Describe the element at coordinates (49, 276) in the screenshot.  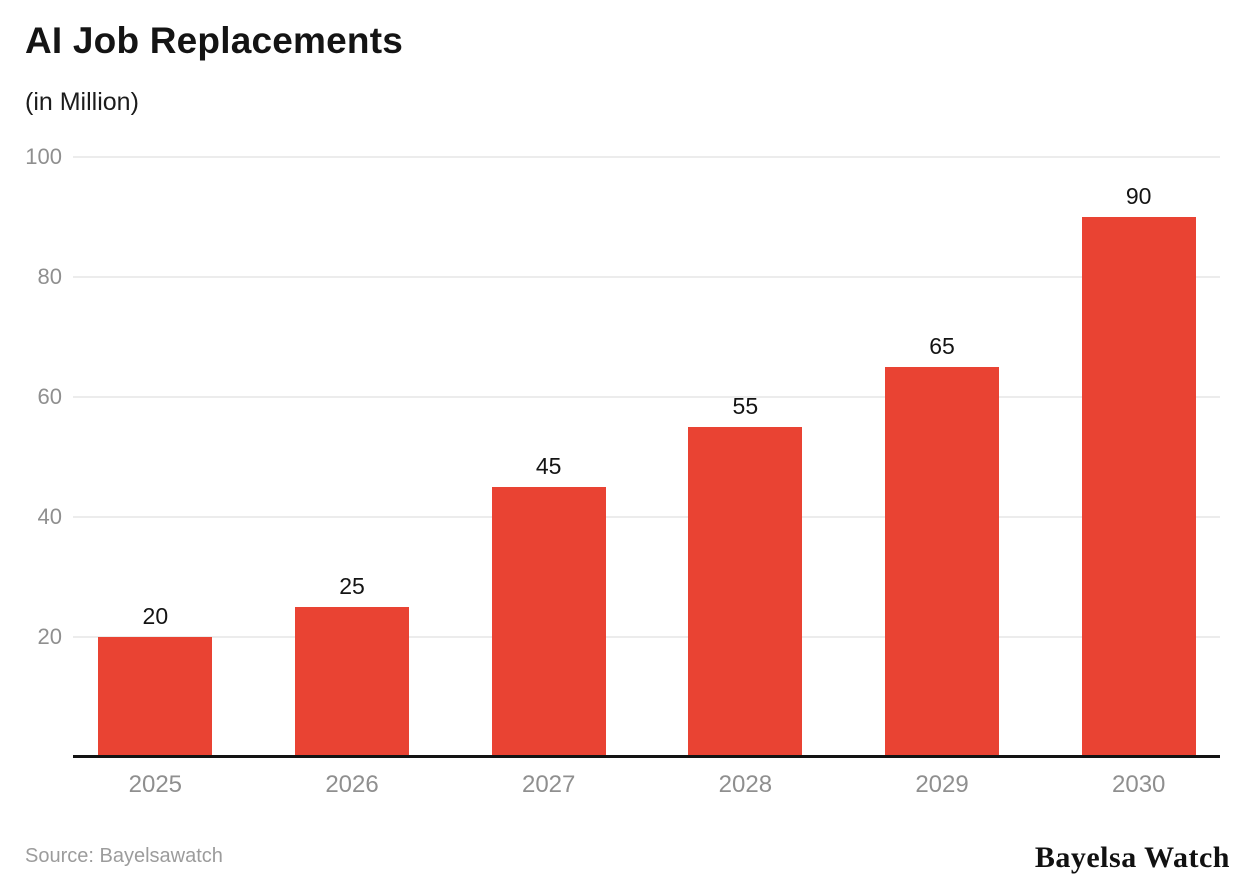
I see `y-axis-tick-label: 80` at that location.